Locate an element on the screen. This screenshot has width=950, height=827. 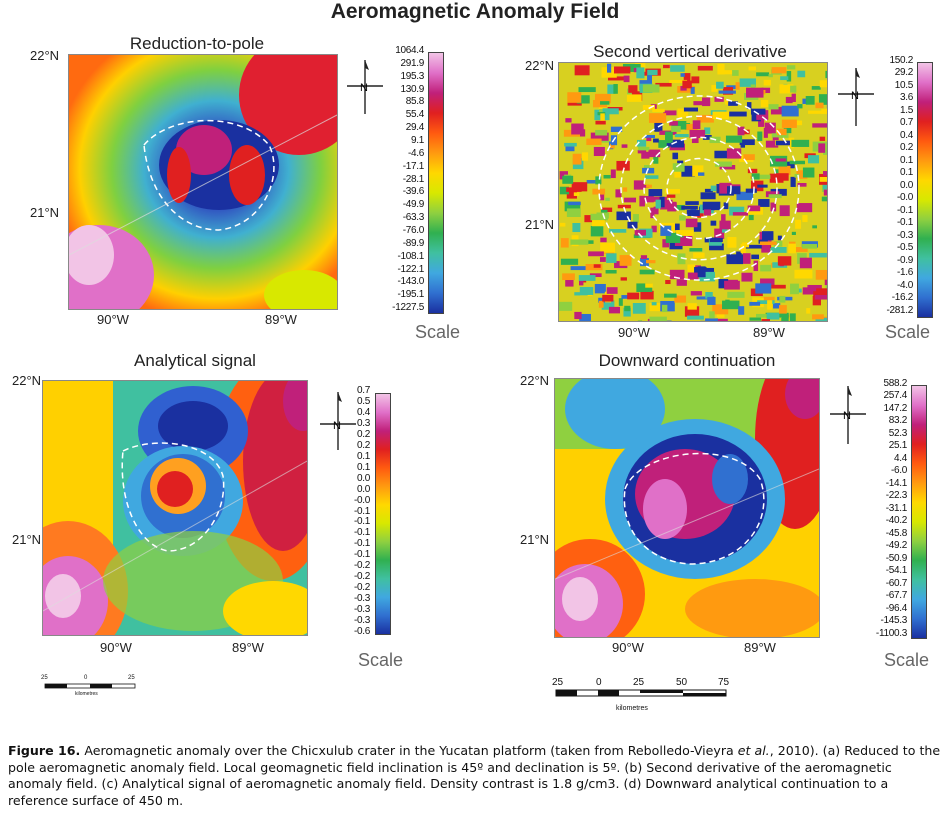
colorbar-tick-label: -49.2 is located at coordinates (896, 546).